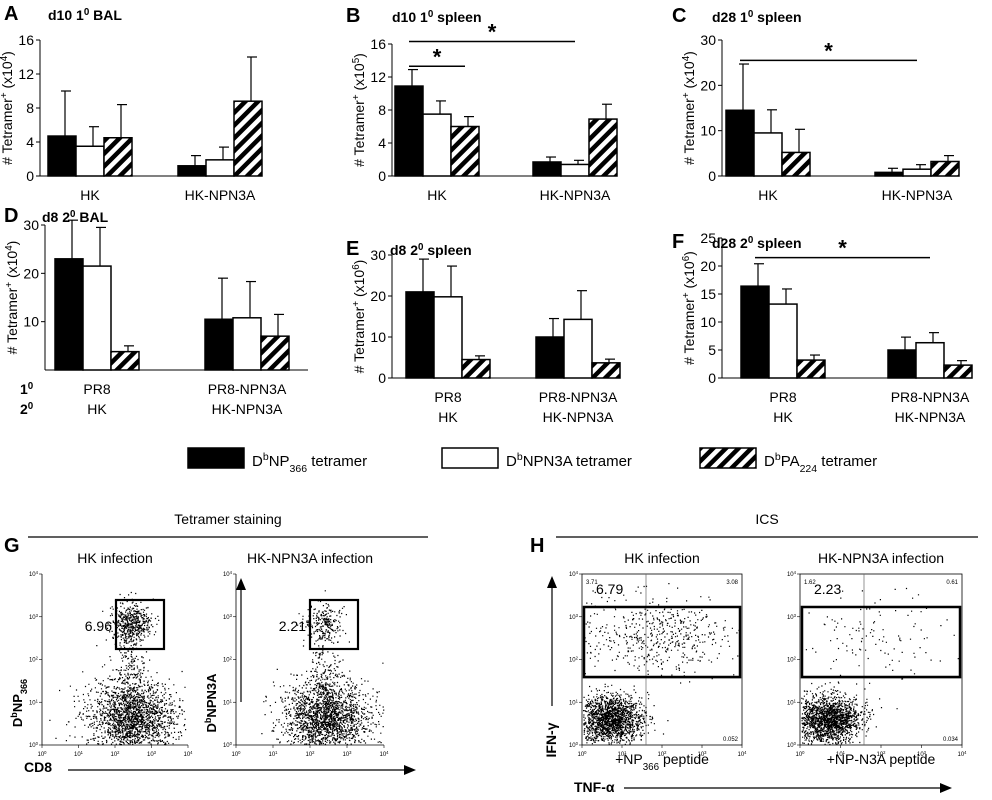 The height and width of the screenshot is (800, 992). I want to click on quadrant-ll-value: 93.2, so click(592, 740).